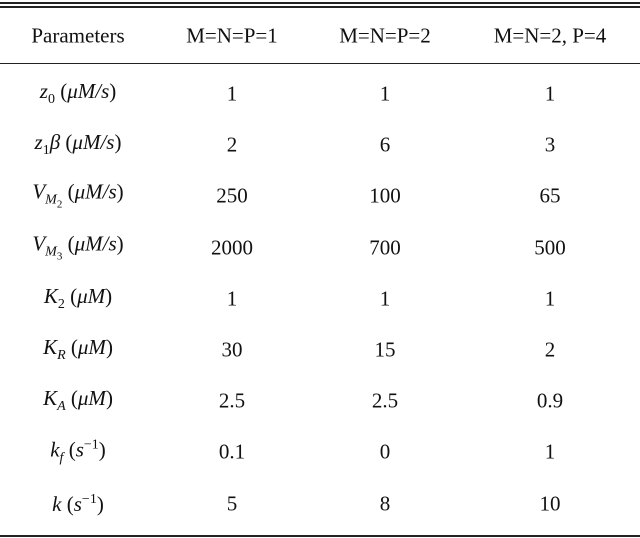  I want to click on header-rule, so click(320, 63).